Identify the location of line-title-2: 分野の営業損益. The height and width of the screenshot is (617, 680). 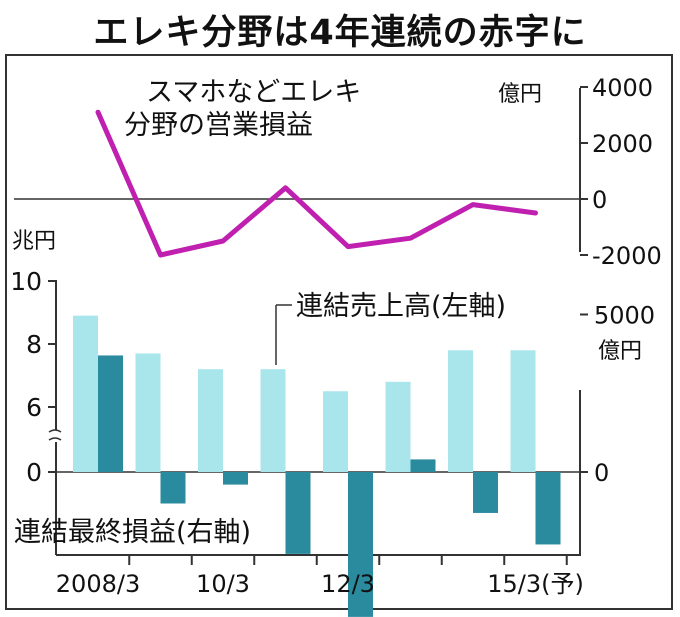
(218, 125).